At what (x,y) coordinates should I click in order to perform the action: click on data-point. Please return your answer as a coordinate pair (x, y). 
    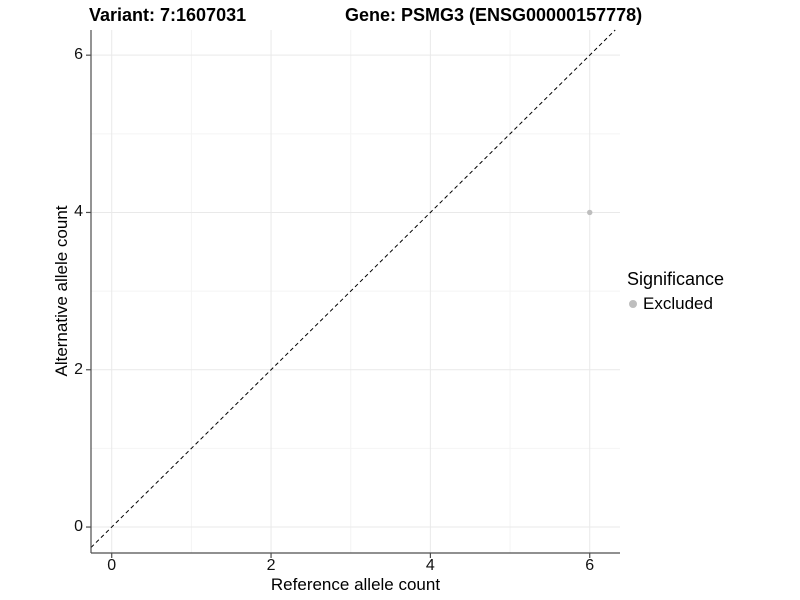
    Looking at the image, I should click on (590, 212).